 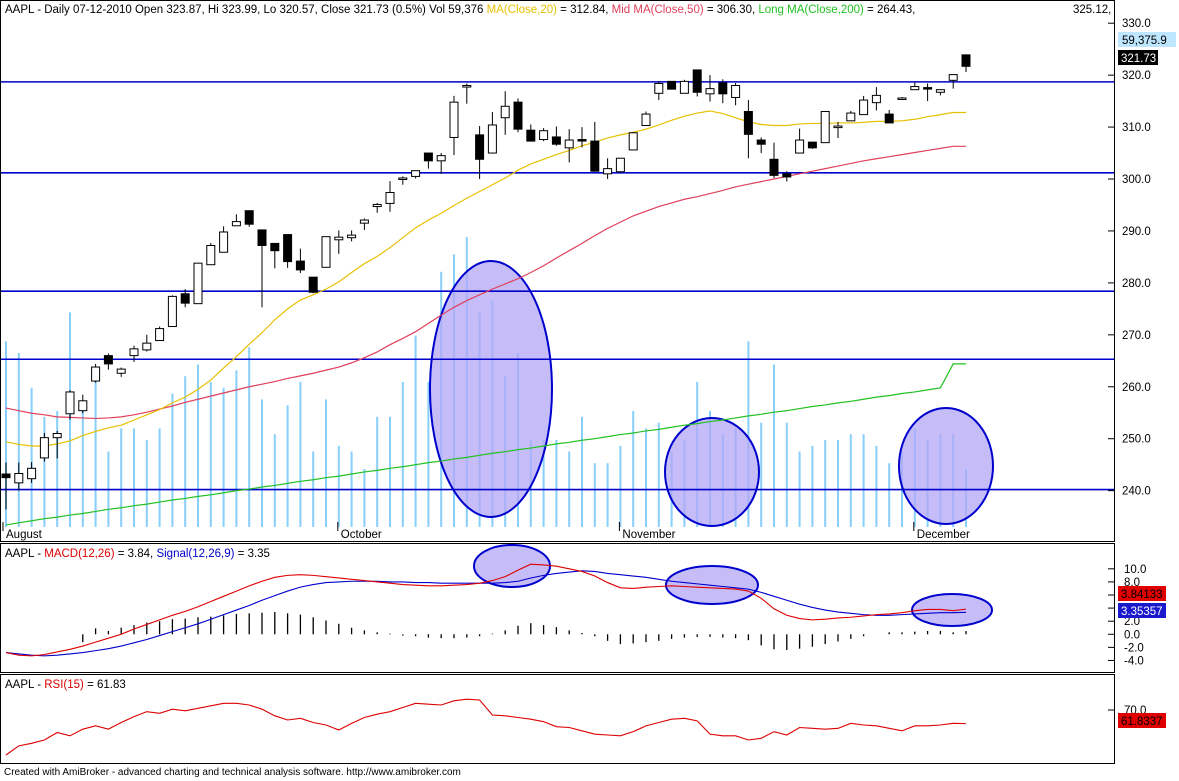 I want to click on ma50-label: Mid MA(Close,50), so click(x=658, y=10).